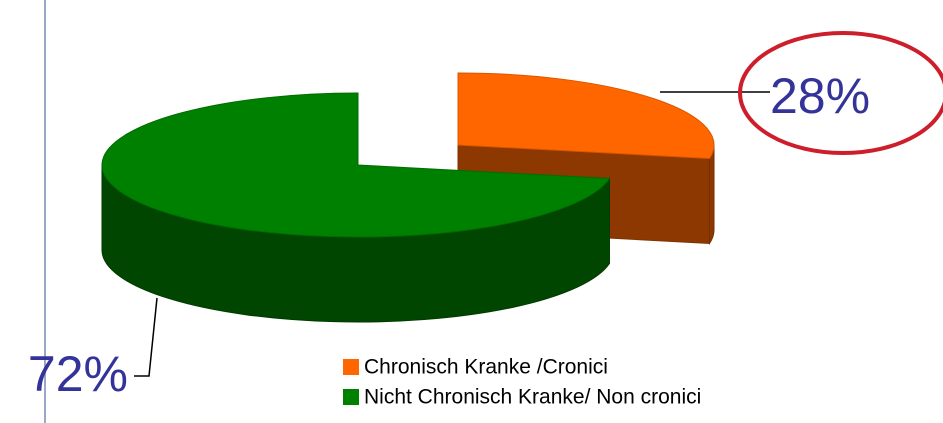 Image resolution: width=943 pixels, height=423 pixels. I want to click on value-label: 72%, so click(78, 374).